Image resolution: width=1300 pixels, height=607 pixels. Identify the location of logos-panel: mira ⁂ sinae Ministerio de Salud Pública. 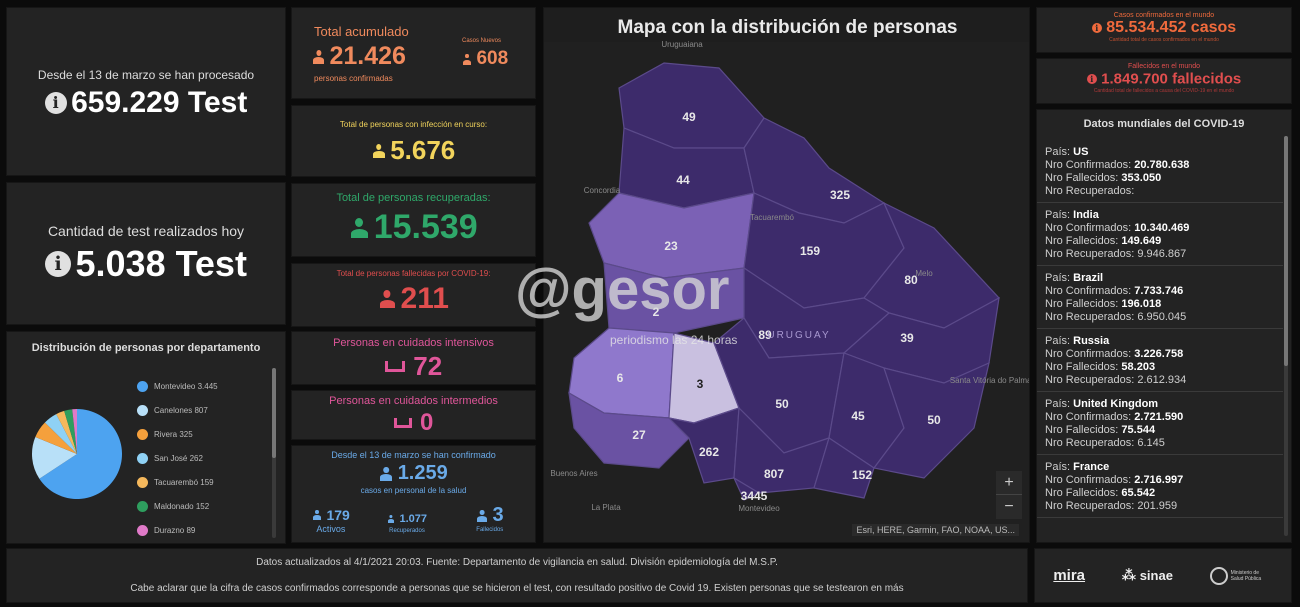
(1163, 575).